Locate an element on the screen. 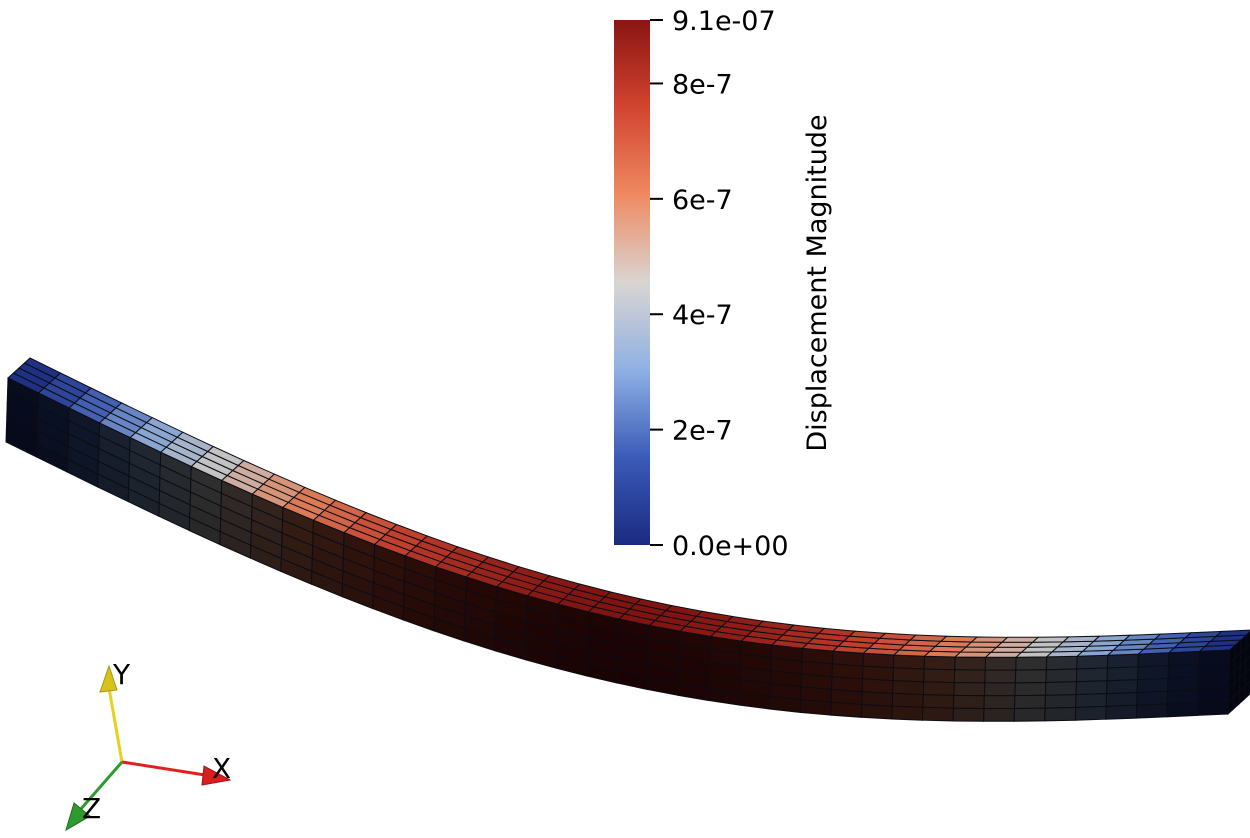 This screenshot has width=1250, height=838. z-axis-line is located at coordinates (101, 786).